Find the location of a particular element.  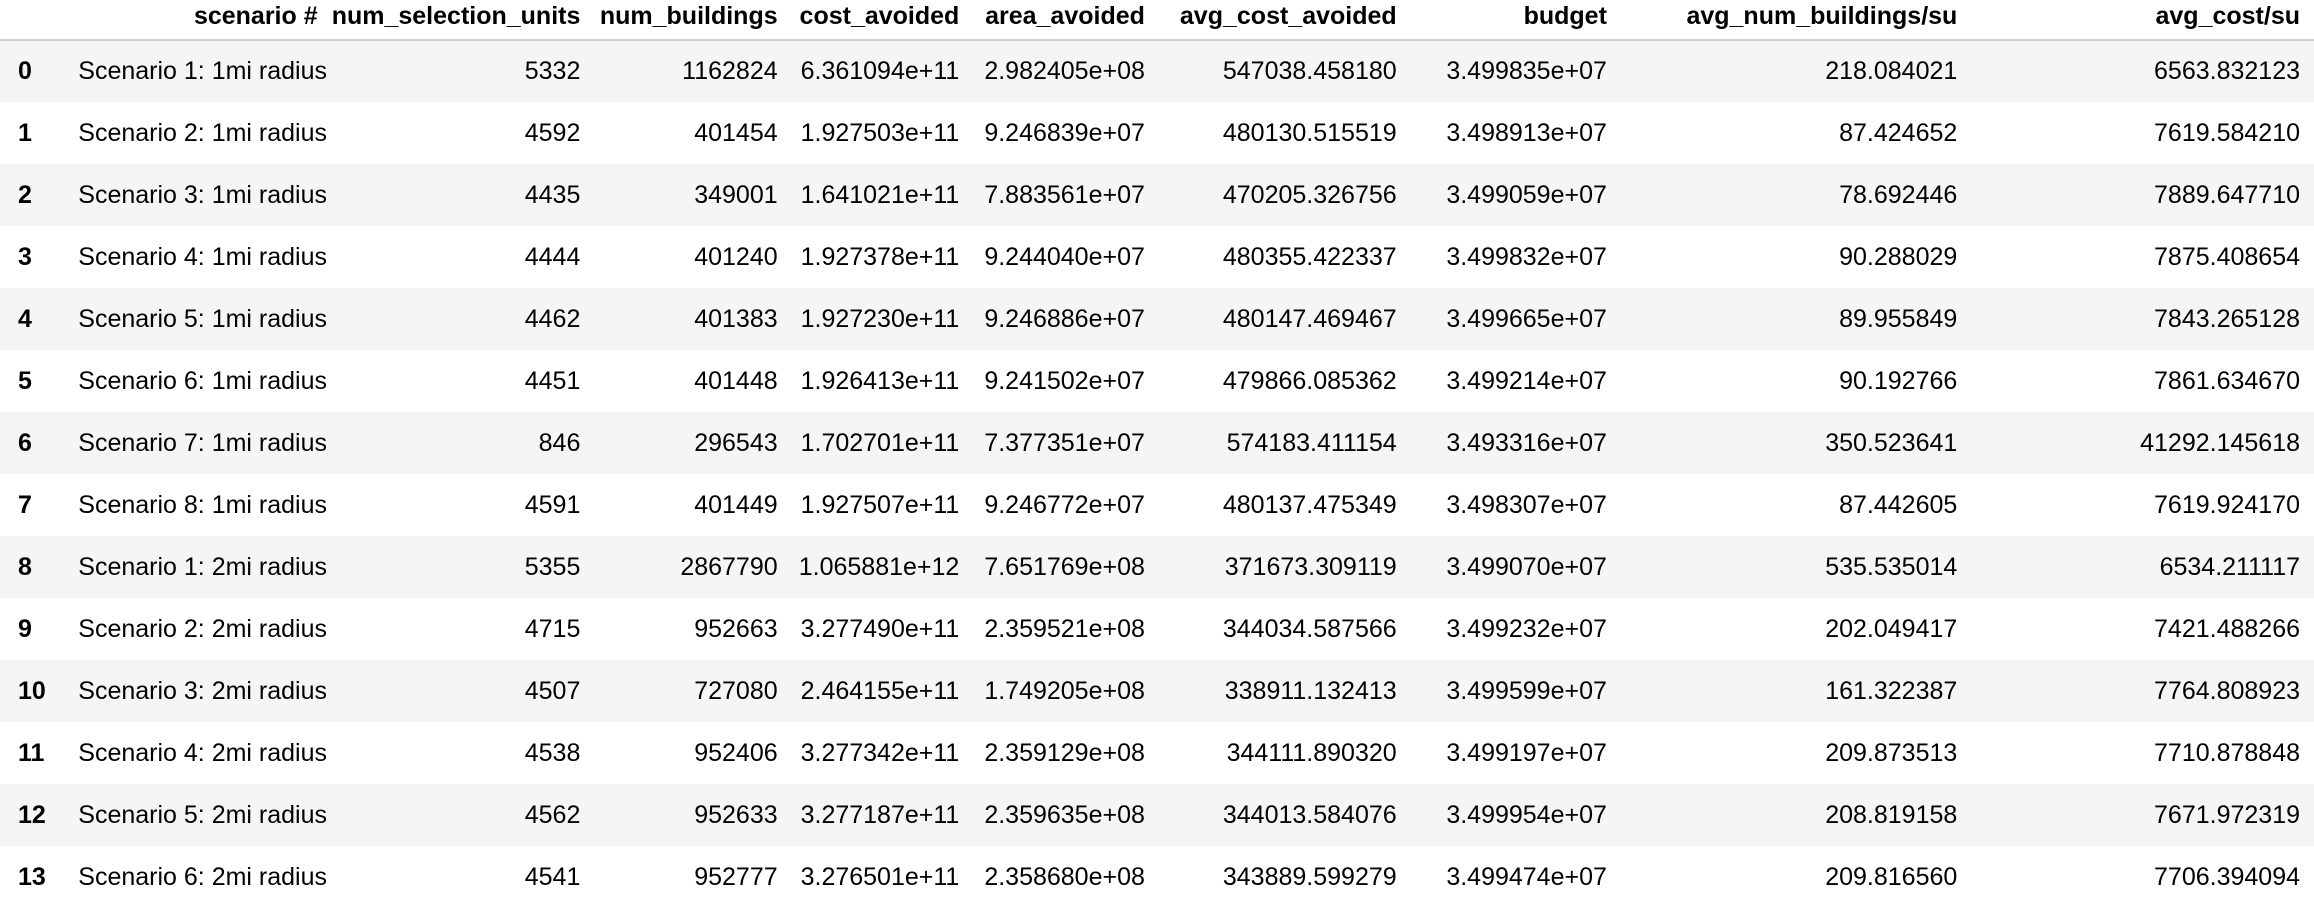

cell-cost-avoided: 1.926413e+11 is located at coordinates (880, 380).